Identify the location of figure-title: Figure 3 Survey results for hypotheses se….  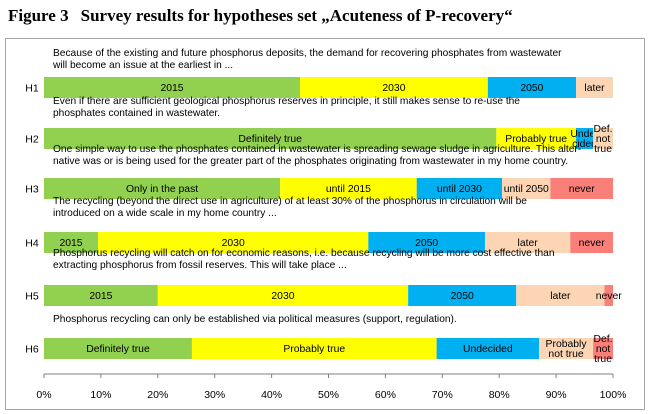
(260, 16).